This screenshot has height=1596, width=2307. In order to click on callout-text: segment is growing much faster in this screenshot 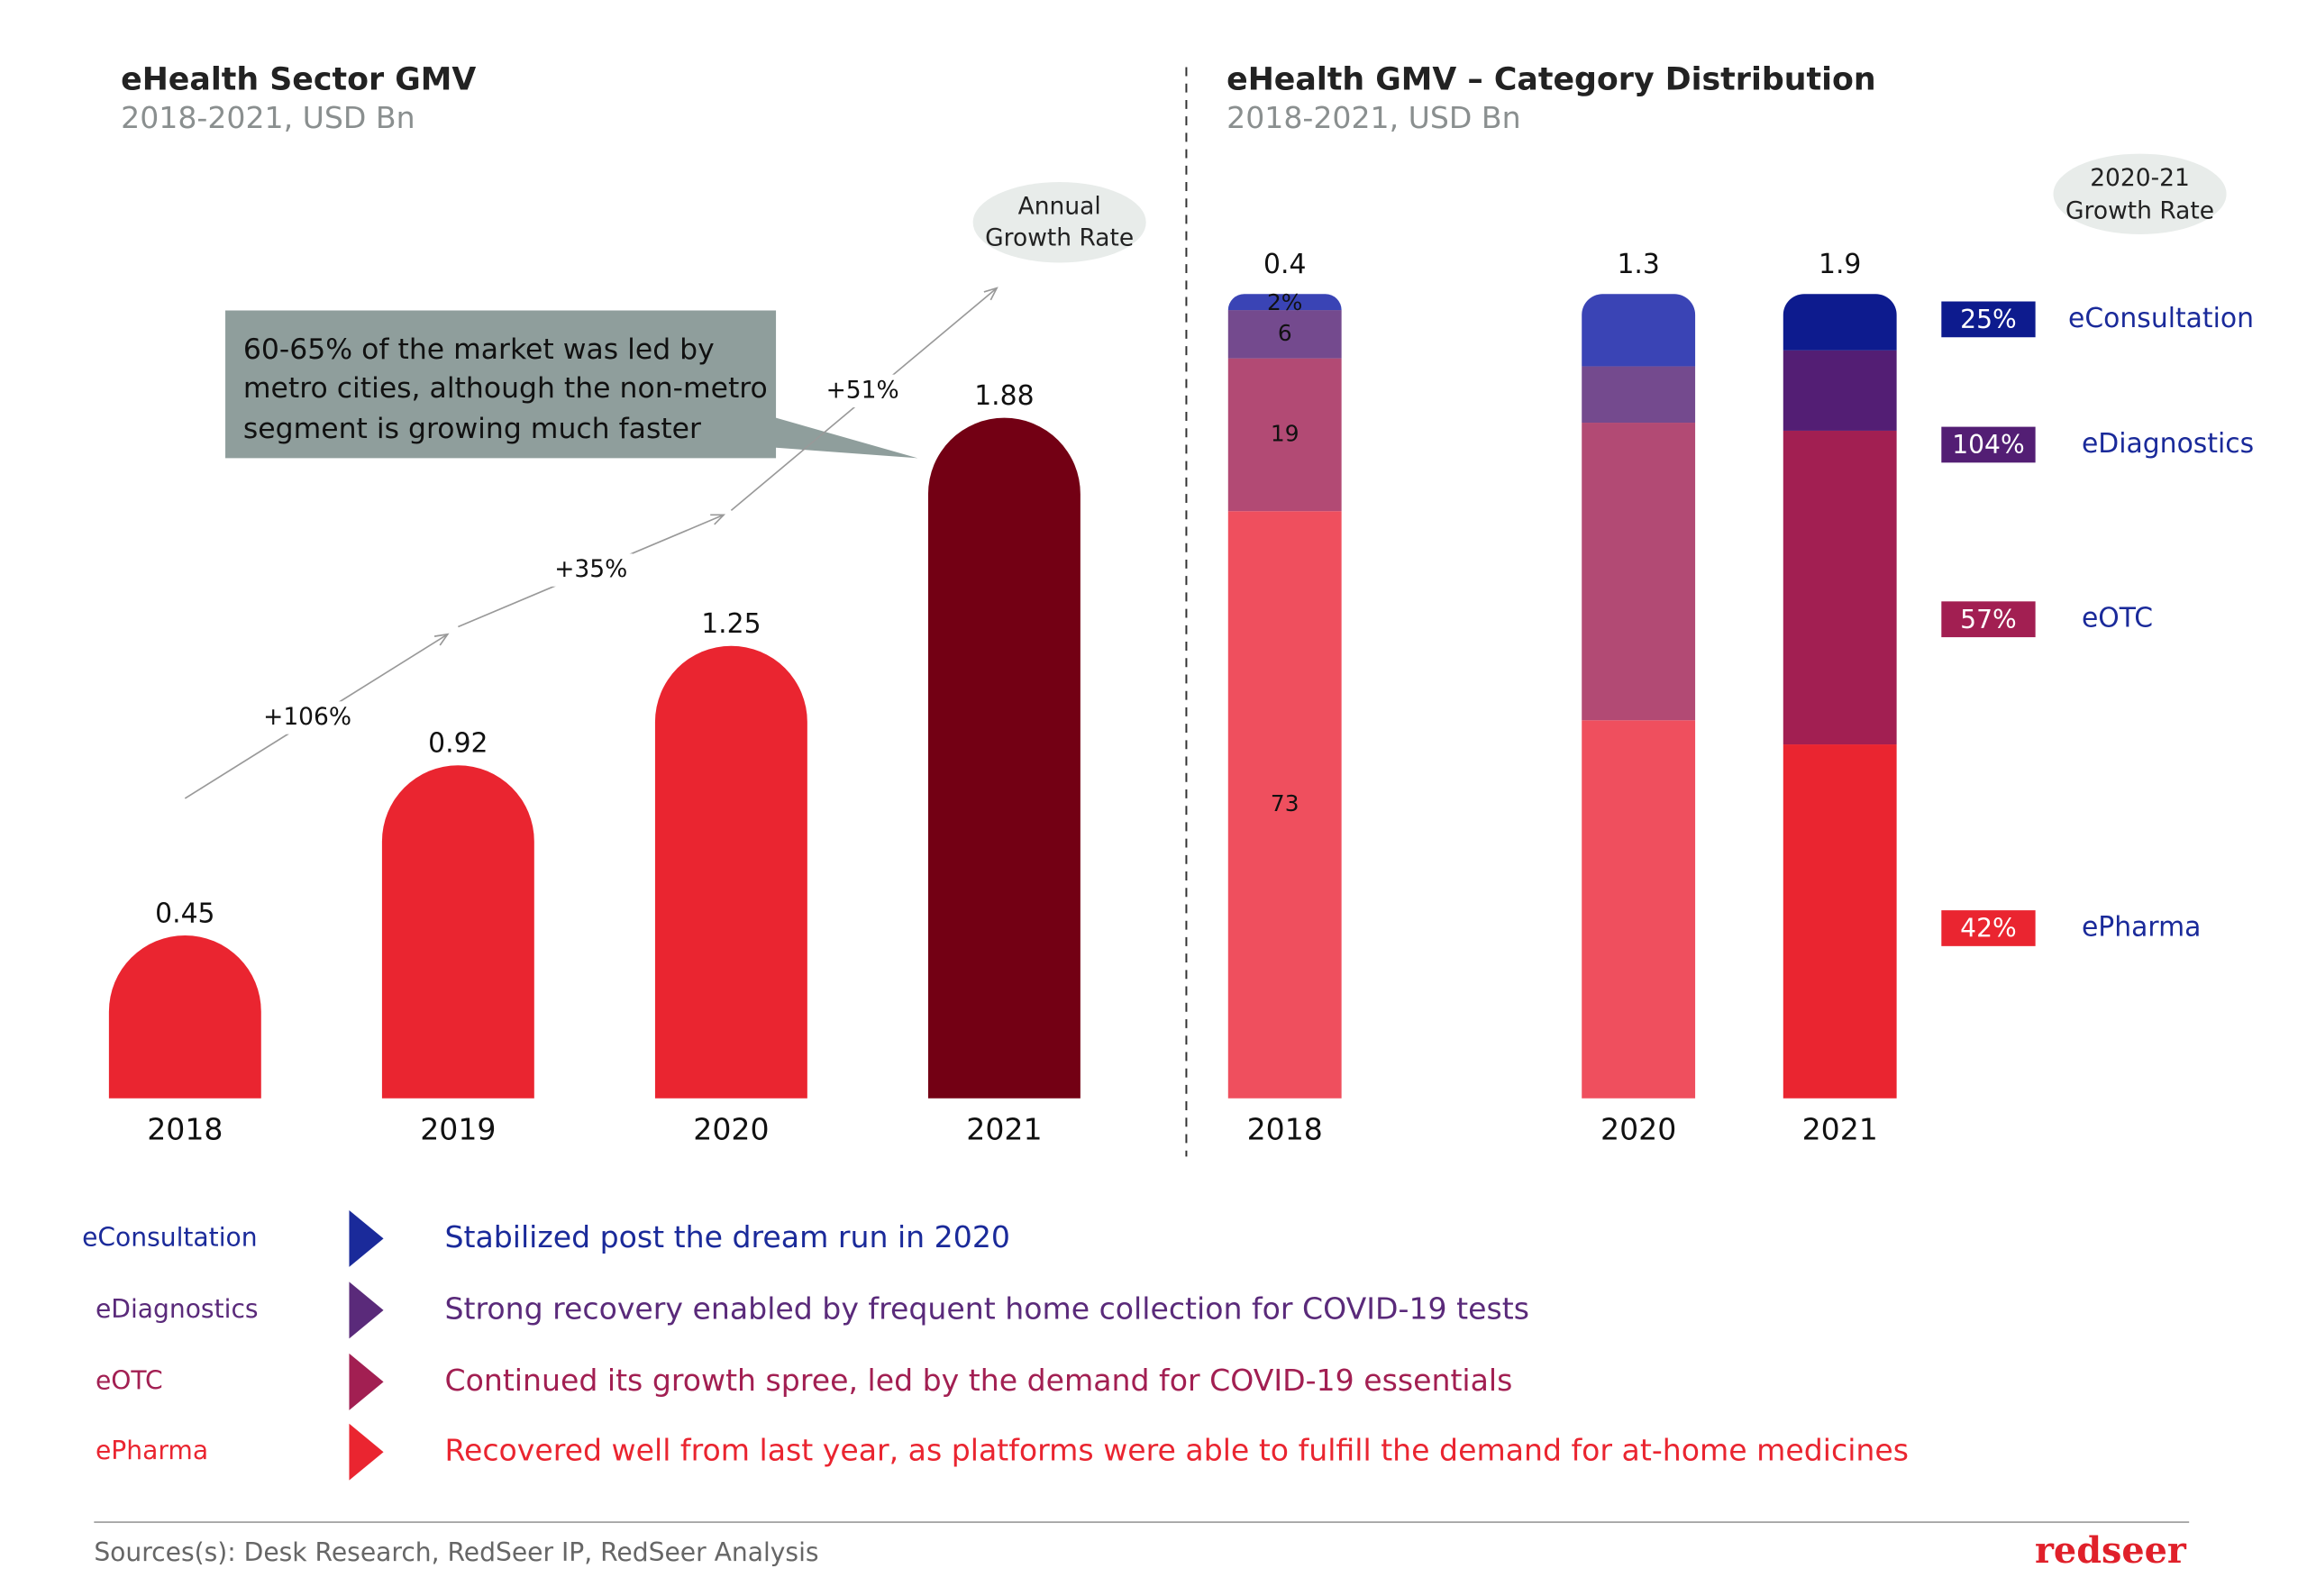, I will do `click(472, 429)`.